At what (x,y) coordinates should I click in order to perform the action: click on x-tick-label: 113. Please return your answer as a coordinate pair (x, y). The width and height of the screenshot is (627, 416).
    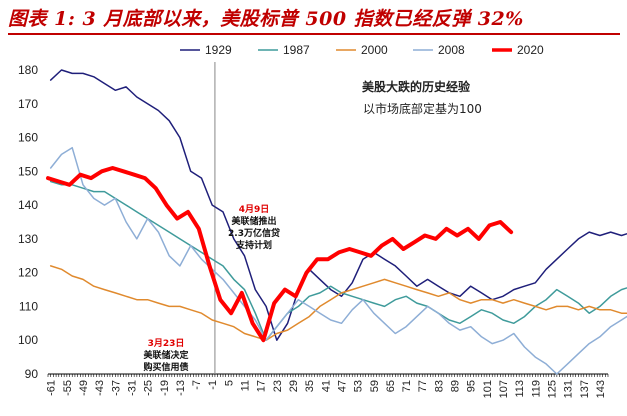
    Looking at the image, I should click on (520, 389).